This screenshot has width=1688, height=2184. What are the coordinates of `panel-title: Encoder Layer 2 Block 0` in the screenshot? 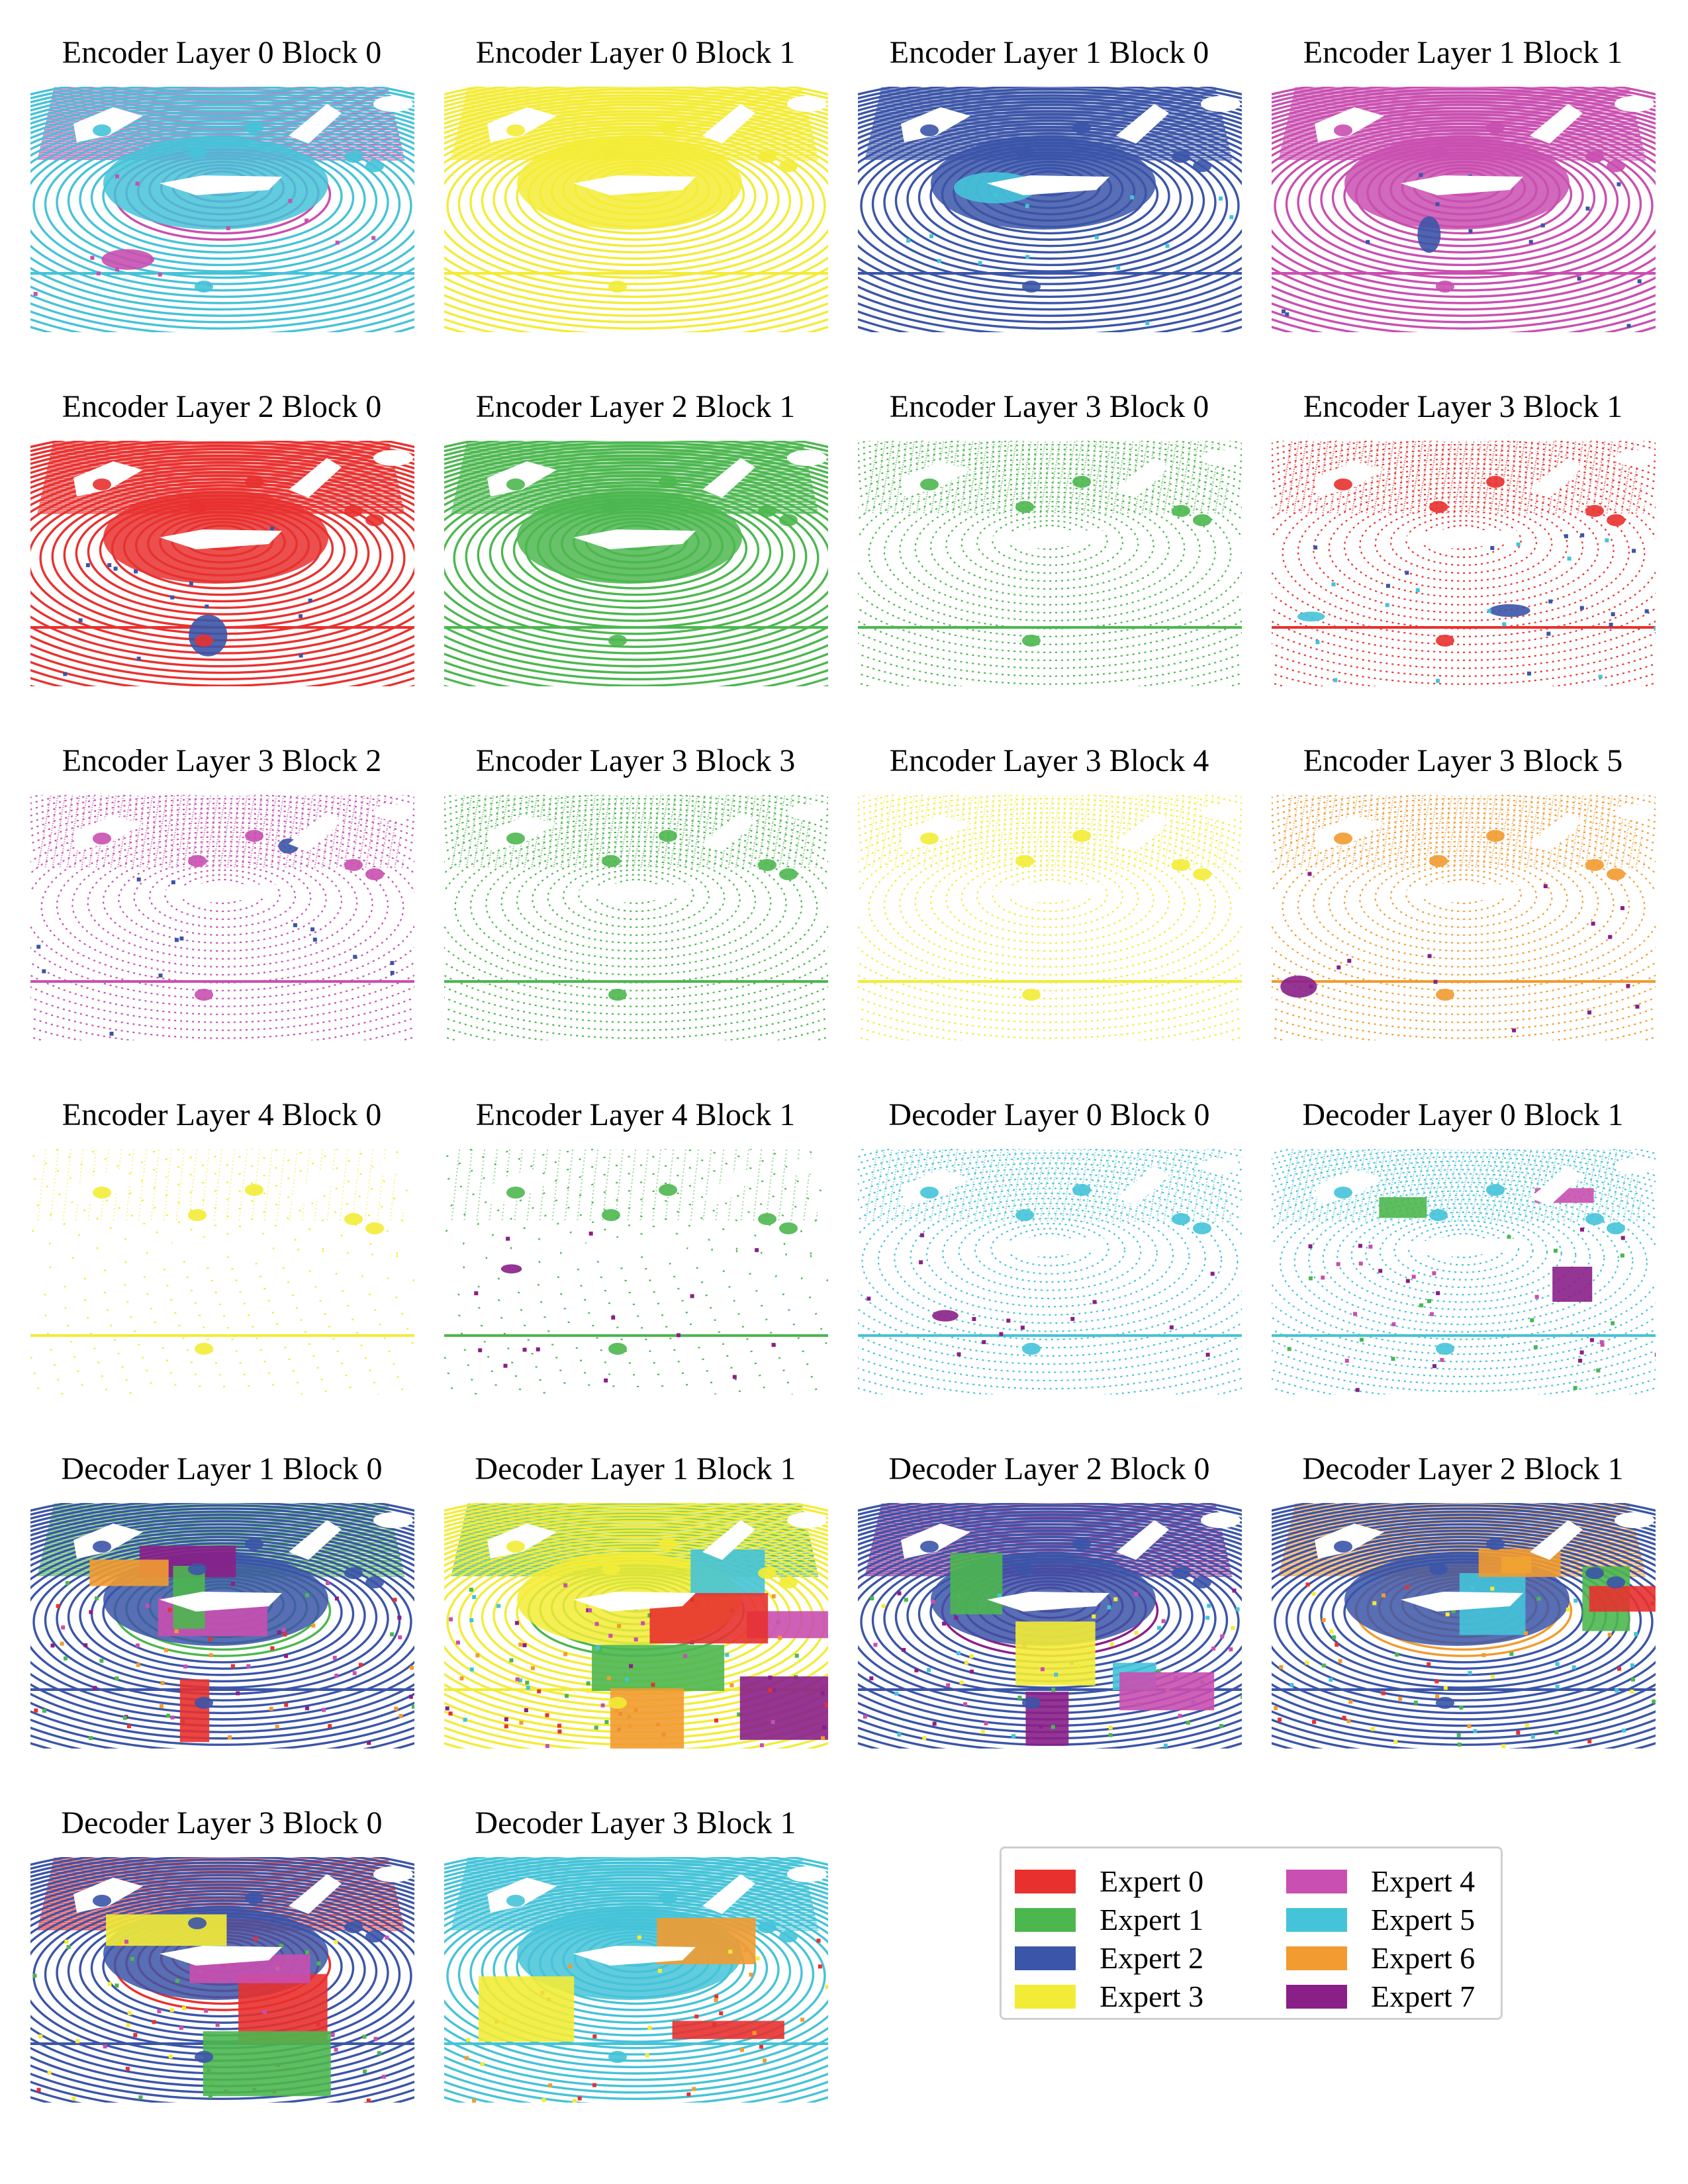 It's located at (222, 407).